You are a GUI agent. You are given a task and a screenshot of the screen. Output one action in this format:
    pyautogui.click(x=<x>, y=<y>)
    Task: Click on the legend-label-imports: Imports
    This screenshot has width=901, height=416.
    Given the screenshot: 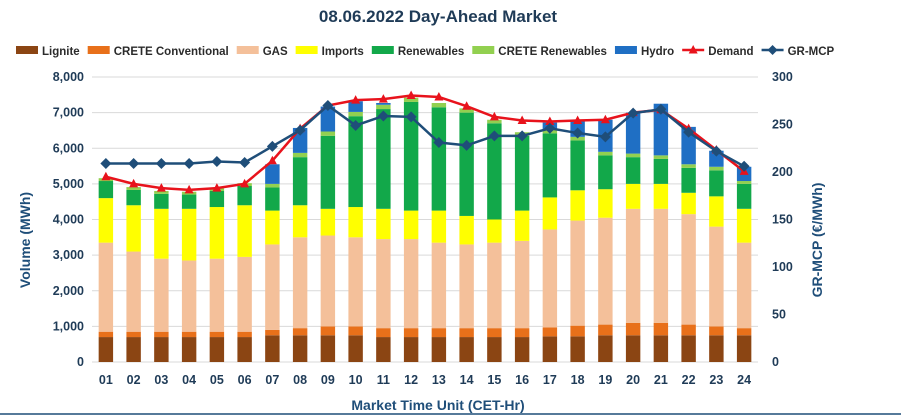 What is the action you would take?
    pyautogui.click(x=343, y=52)
    